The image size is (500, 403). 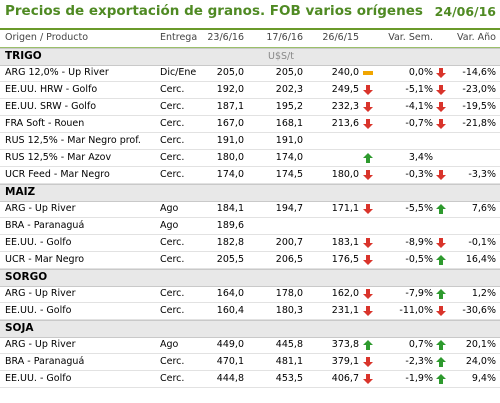 What do you see at coordinates (465, 11) in the screenshot?
I see `report-date: 24/06/16` at bounding box center [465, 11].